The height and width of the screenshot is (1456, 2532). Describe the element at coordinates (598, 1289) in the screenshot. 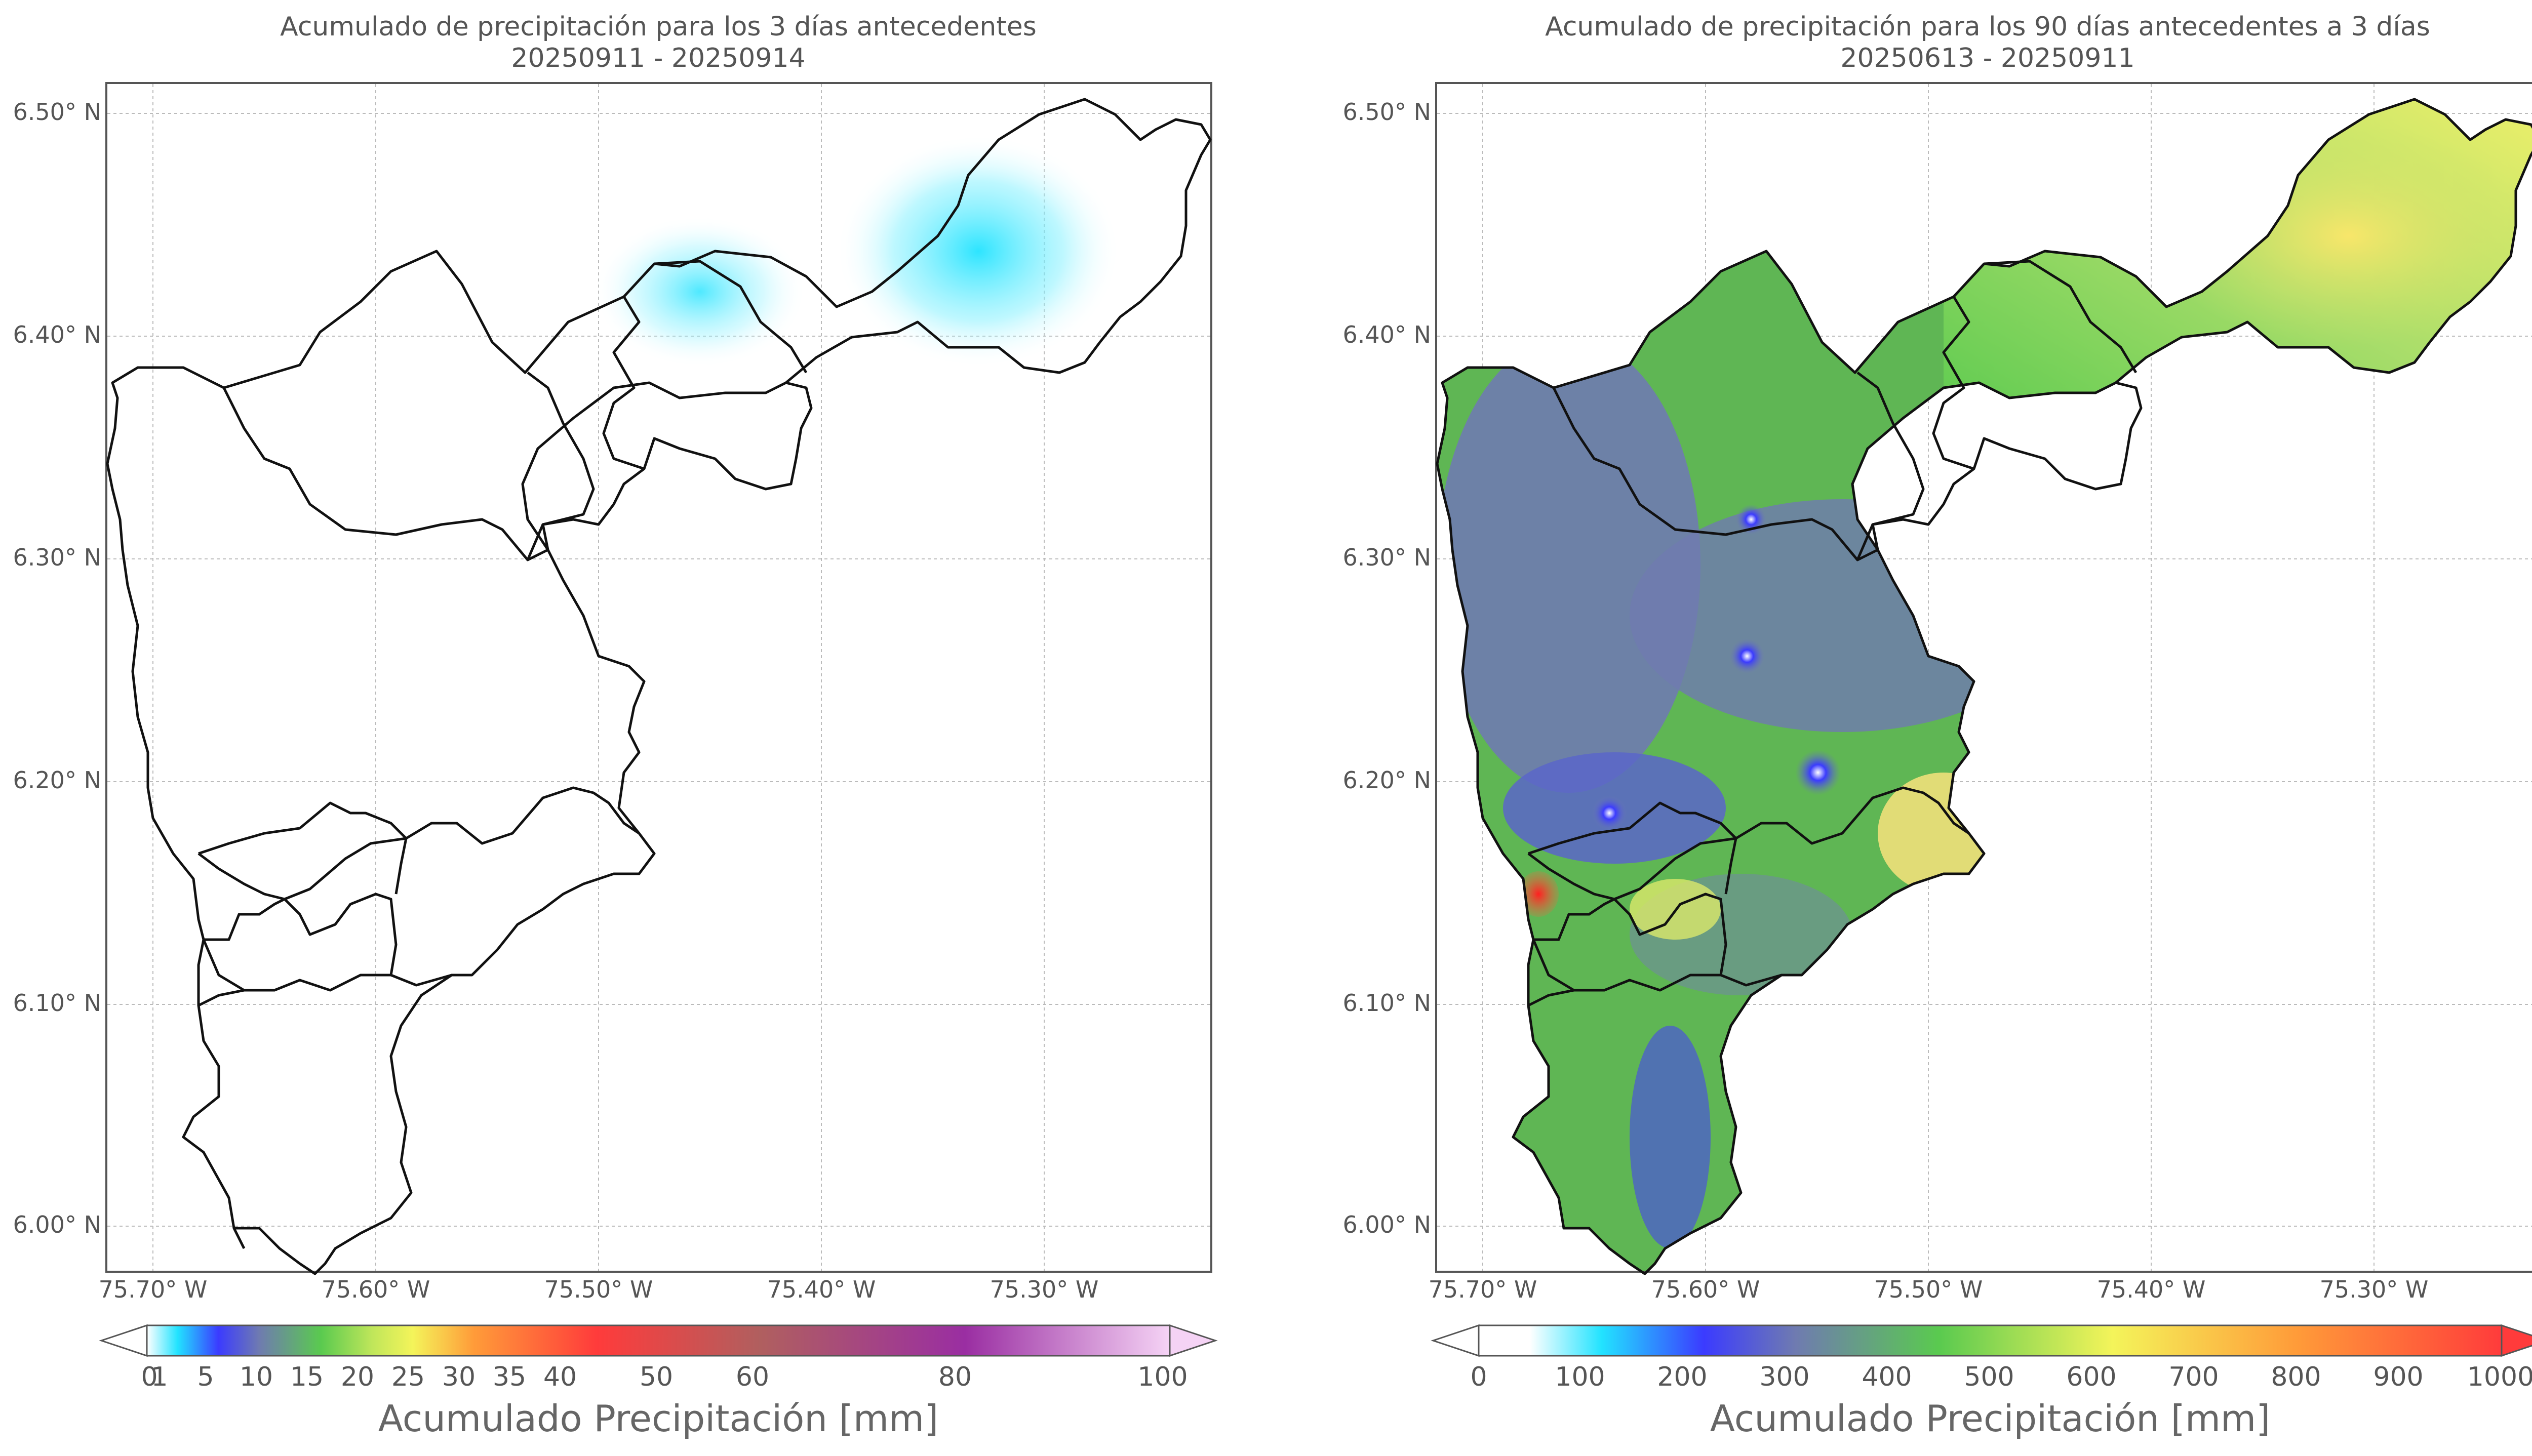

I see `left-lon-tick-2: 75.50° W` at that location.